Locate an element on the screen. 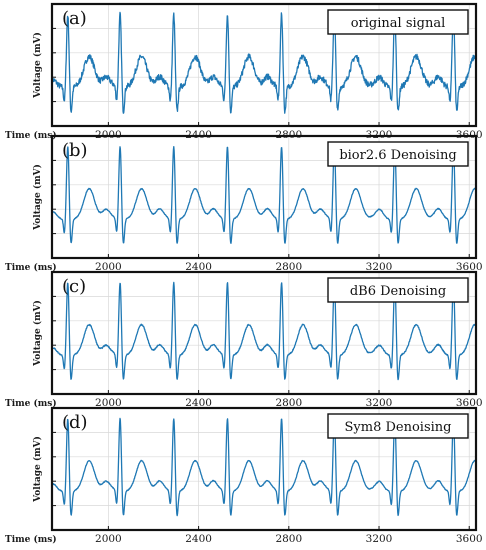  legend-label: bior2.6 Denoising is located at coordinates (397, 155).